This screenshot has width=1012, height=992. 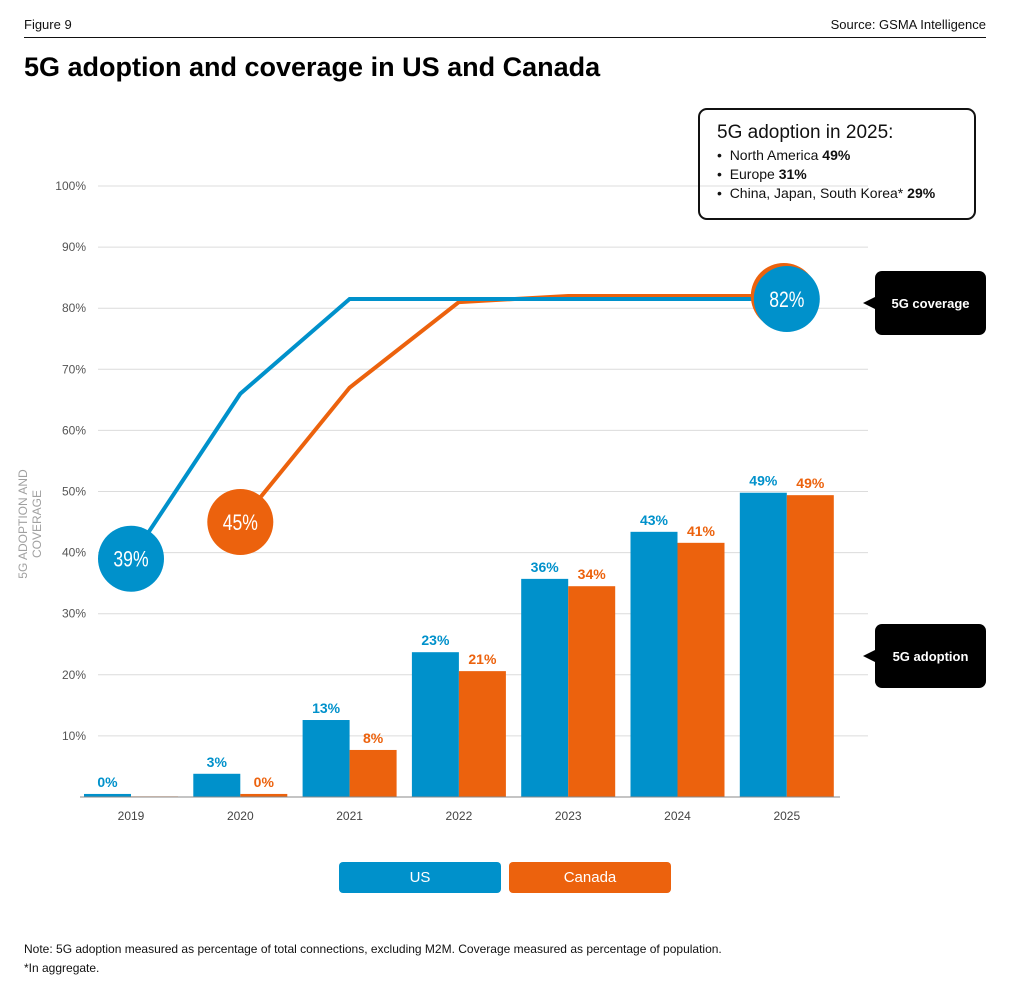 What do you see at coordinates (805, 132) in the screenshot?
I see `callout-heading: 5G adoption in 2025:` at bounding box center [805, 132].